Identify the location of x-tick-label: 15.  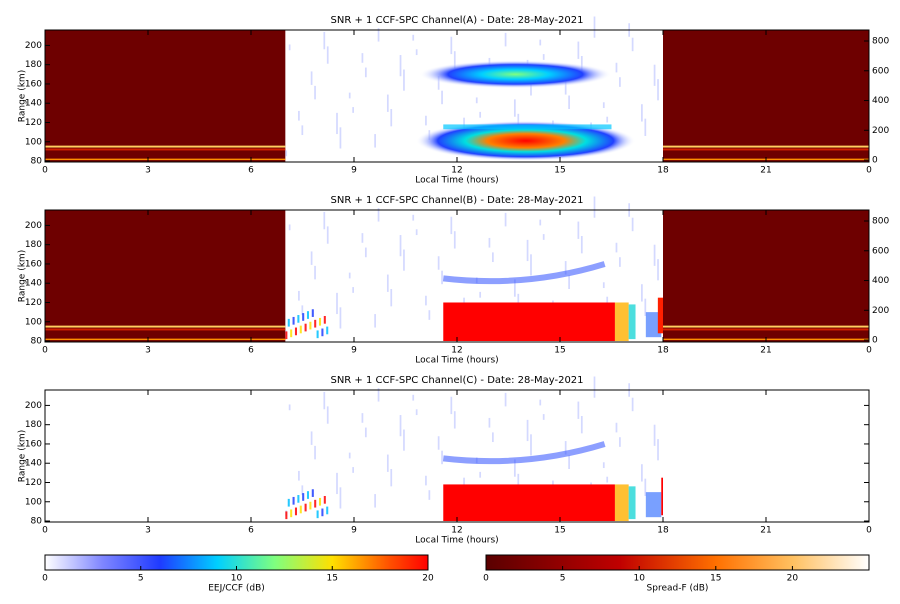
(715, 579).